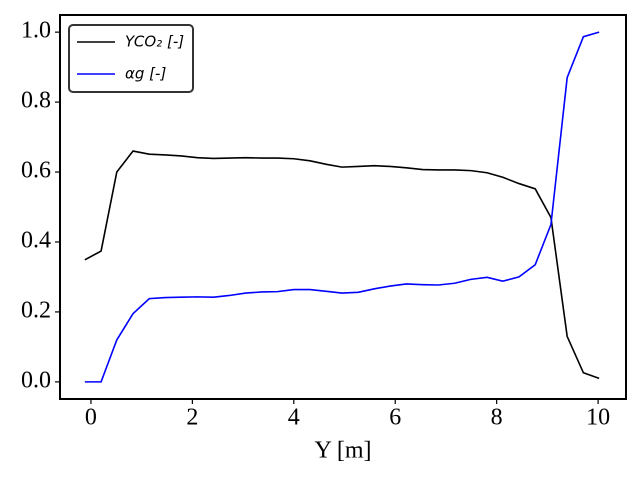  I want to click on legend-label: YCO₂ [-], so click(154, 42).